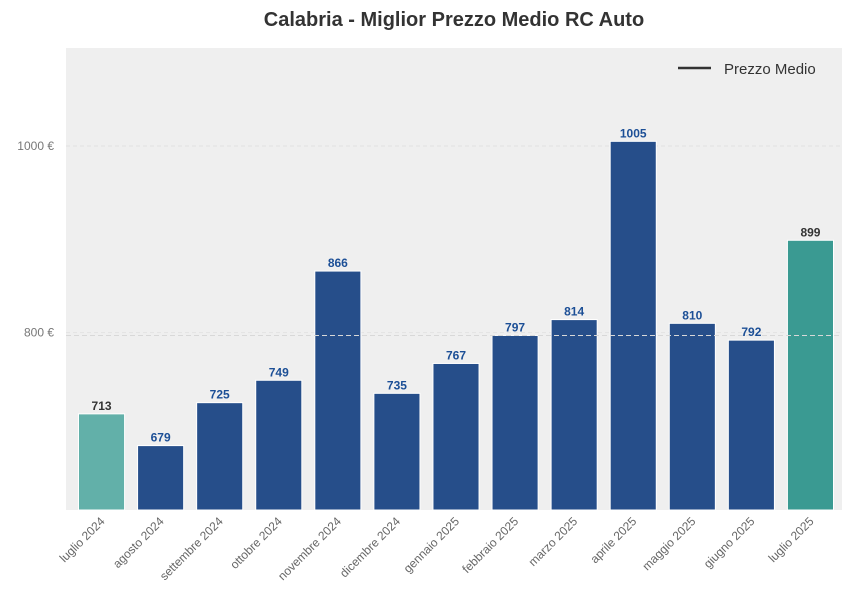  I want to click on value-label: 1005, so click(633, 133).